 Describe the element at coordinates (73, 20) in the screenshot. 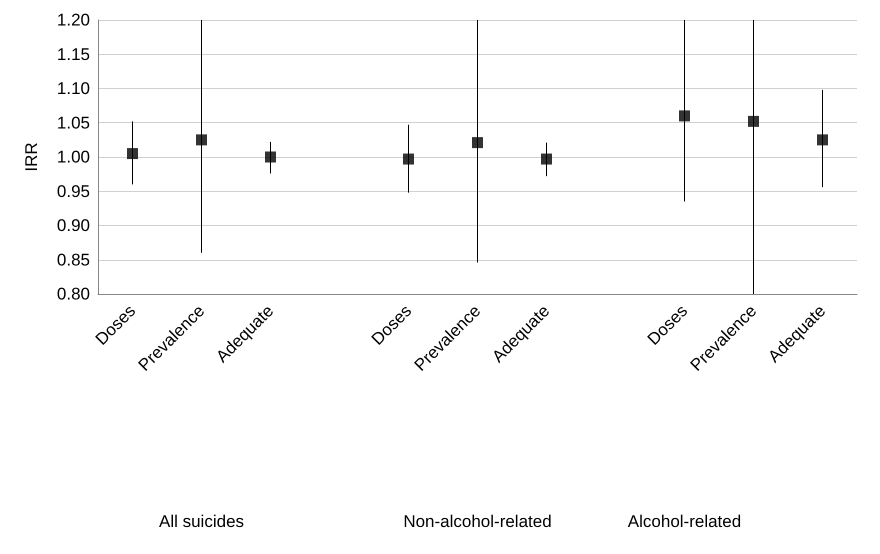

I see `y-tick-label: 1.20` at that location.